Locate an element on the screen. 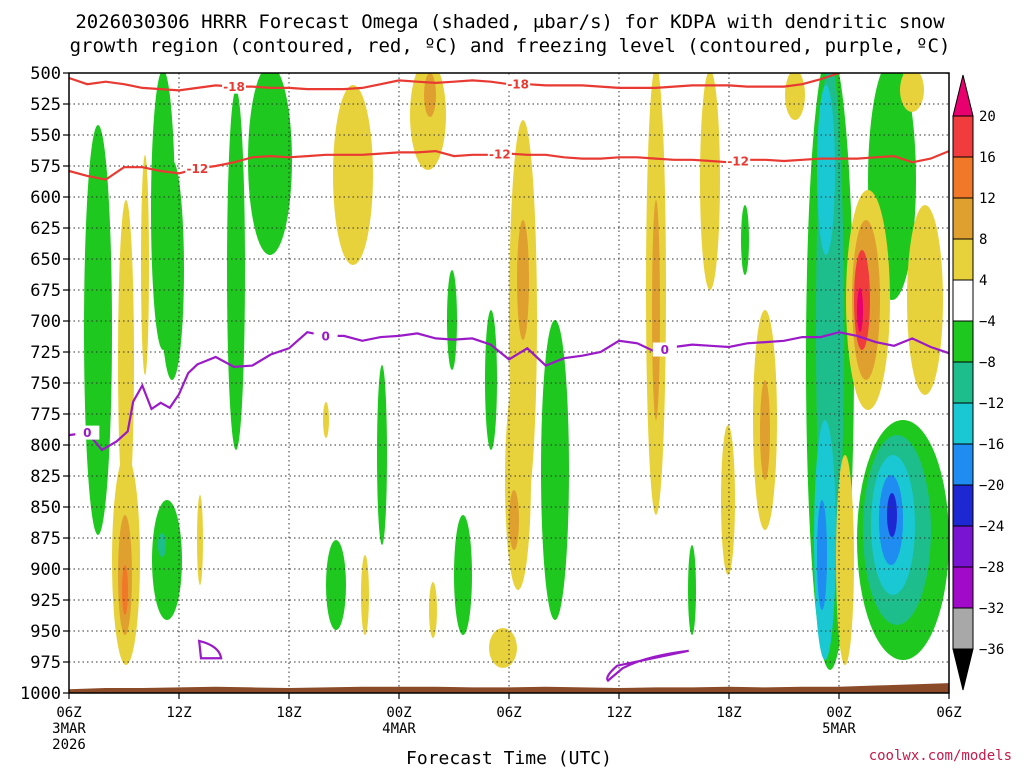 The width and height of the screenshot is (1024, 768). y-tick-label: 800 is located at coordinates (45, 446).